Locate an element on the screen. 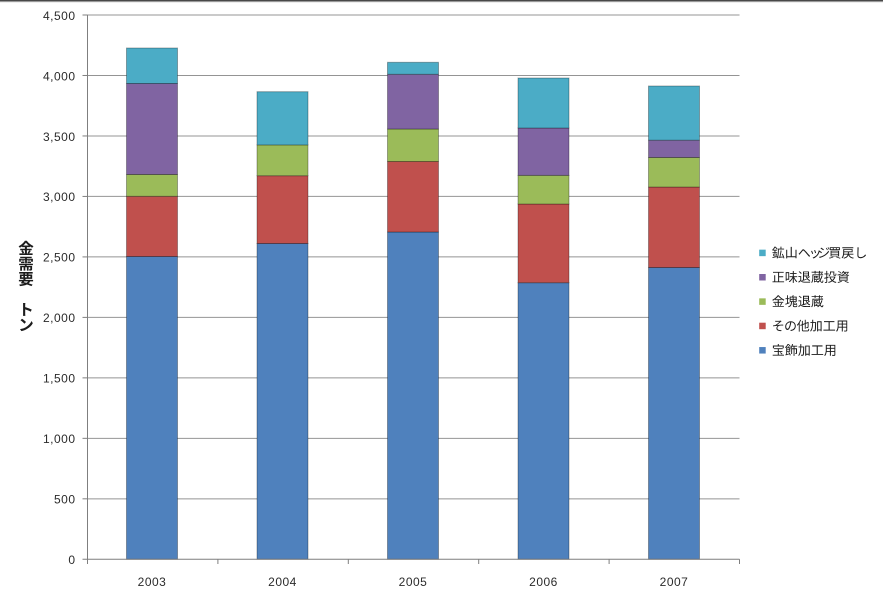  svg-text: 3,000 is located at coordinates (59, 197).